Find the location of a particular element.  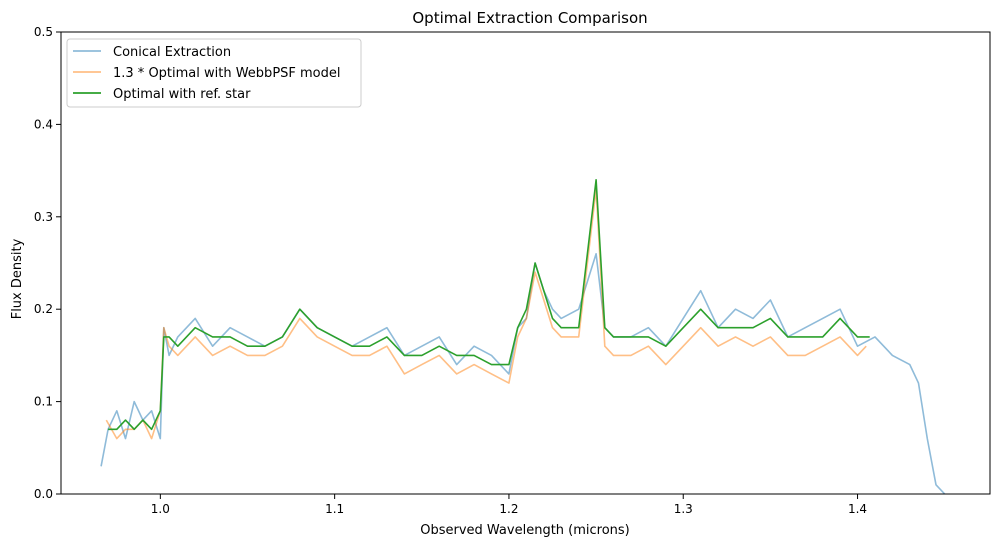

y-tick-label: 0.4 is located at coordinates (43, 124).